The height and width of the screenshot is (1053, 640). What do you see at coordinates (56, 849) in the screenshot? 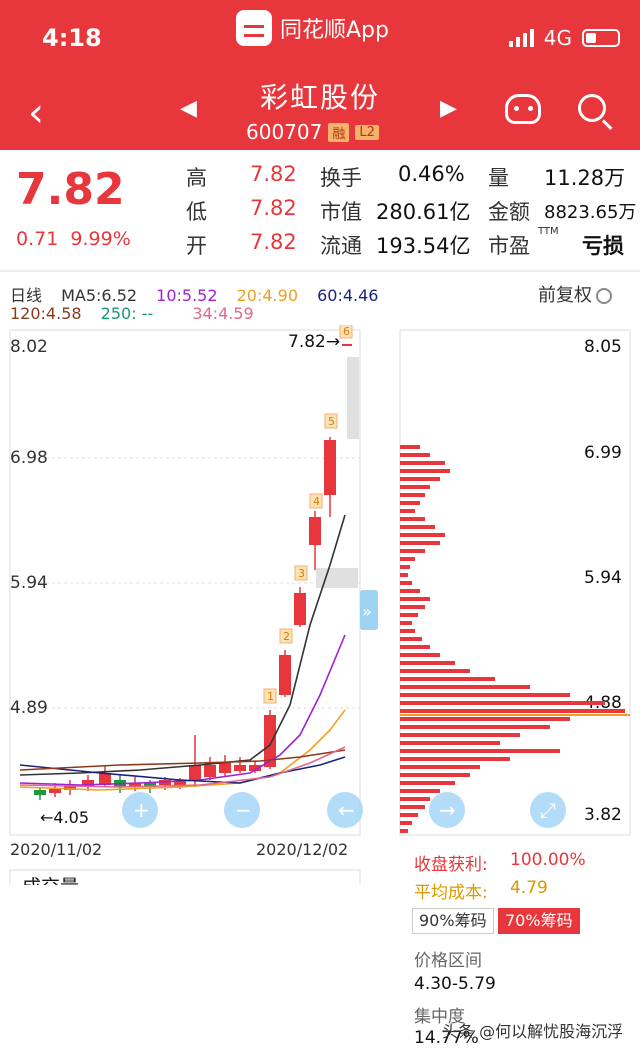
I see `date-start: 2020/11/02` at bounding box center [56, 849].